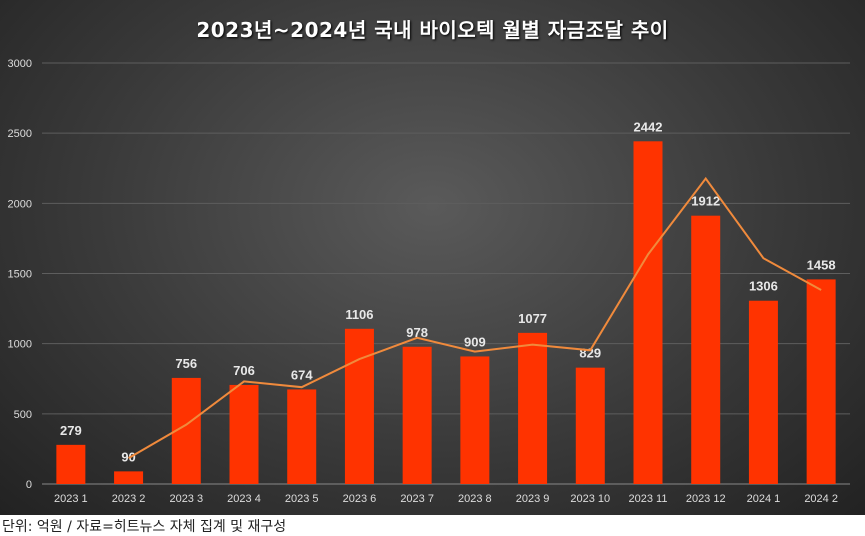  Describe the element at coordinates (764, 499) in the screenshot. I see `x-tick-label: 2024 1` at that location.